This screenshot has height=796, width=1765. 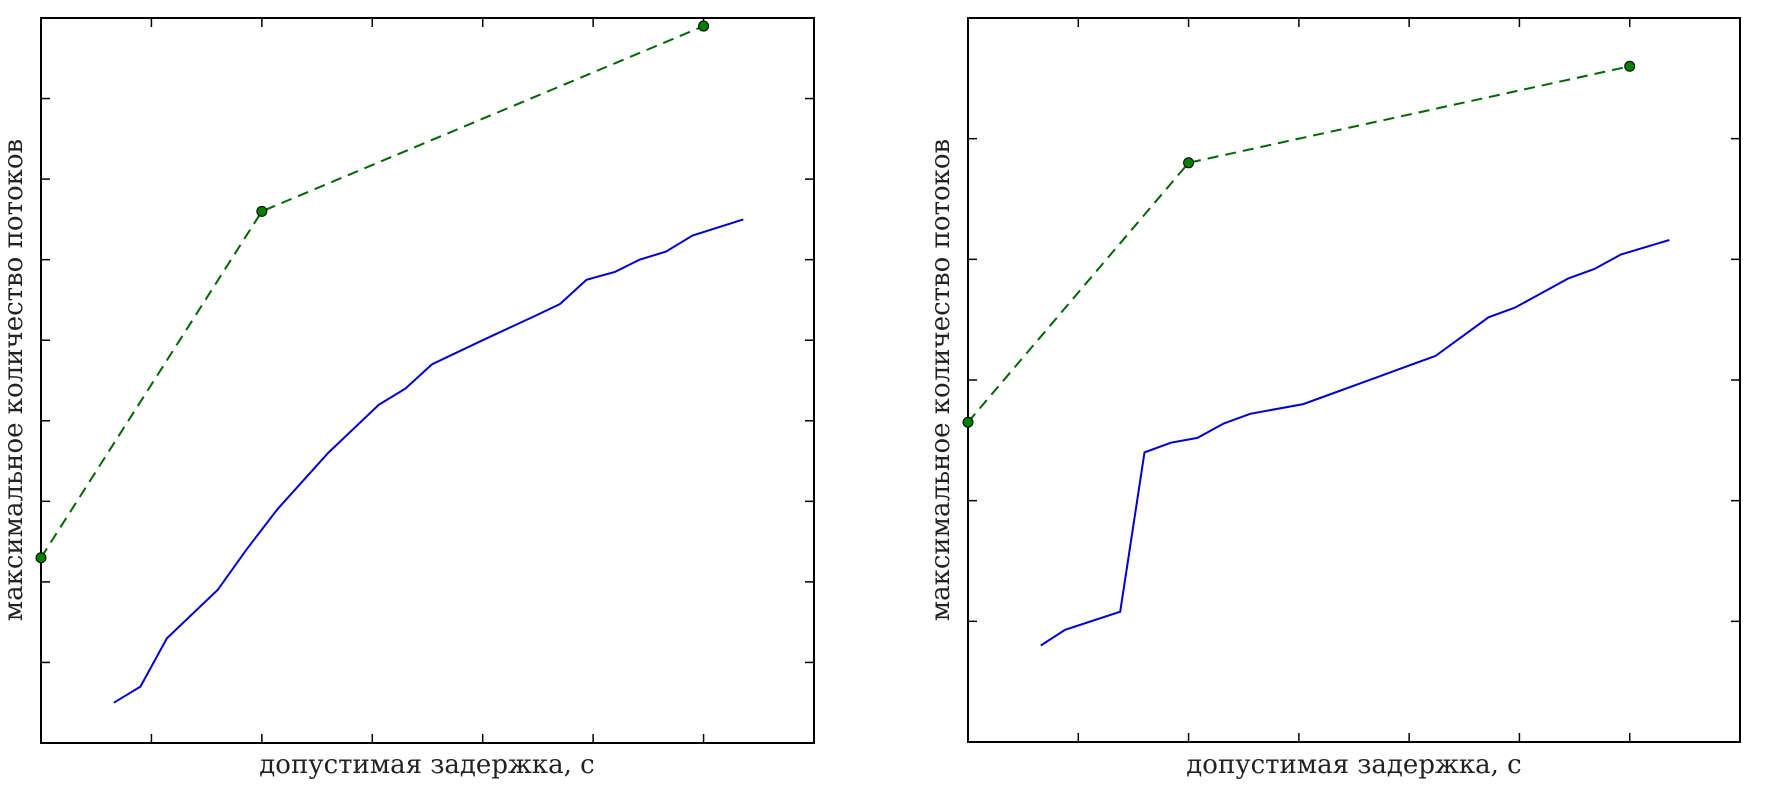 What do you see at coordinates (14, 380) in the screenshot?
I see `left-y-axis-label: максимальное количество потоков` at bounding box center [14, 380].